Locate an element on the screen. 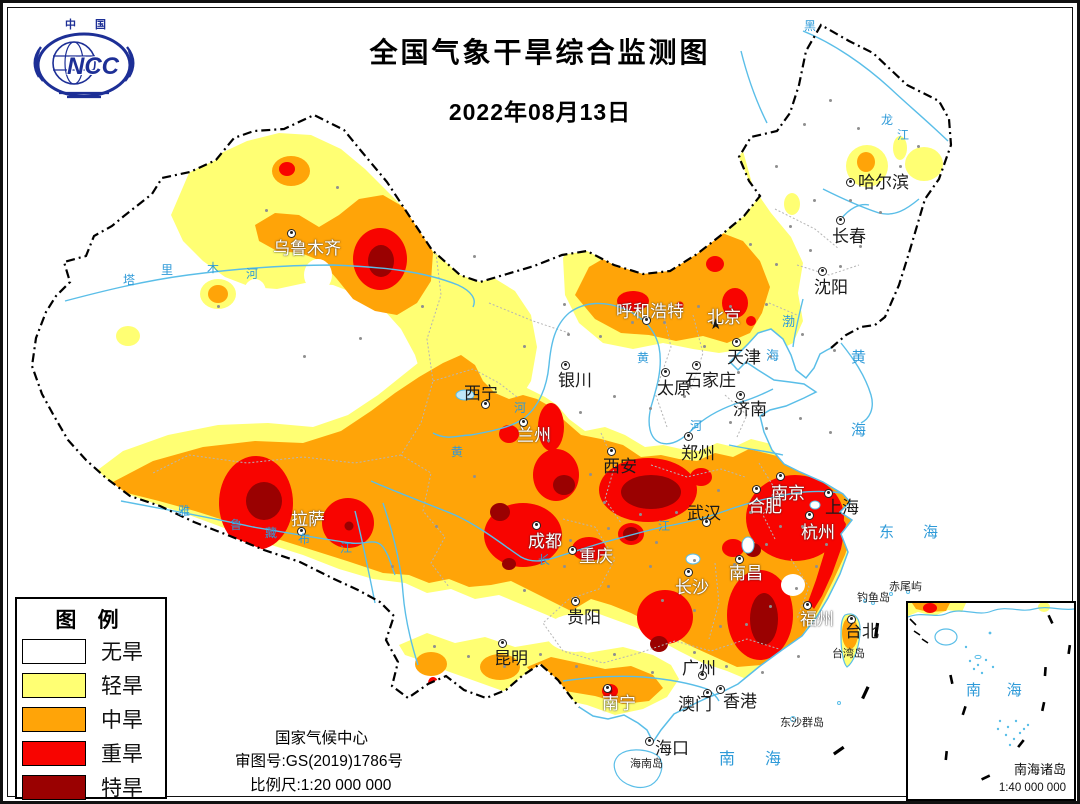 The width and height of the screenshot is (1080, 804). city-label-武汉: 武汉 is located at coordinates (704, 513).